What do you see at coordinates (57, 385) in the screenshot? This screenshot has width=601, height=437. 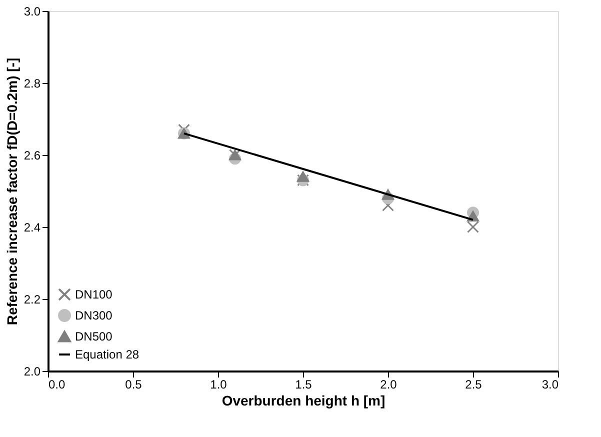 I see `x-tick-label: 0.0` at bounding box center [57, 385].